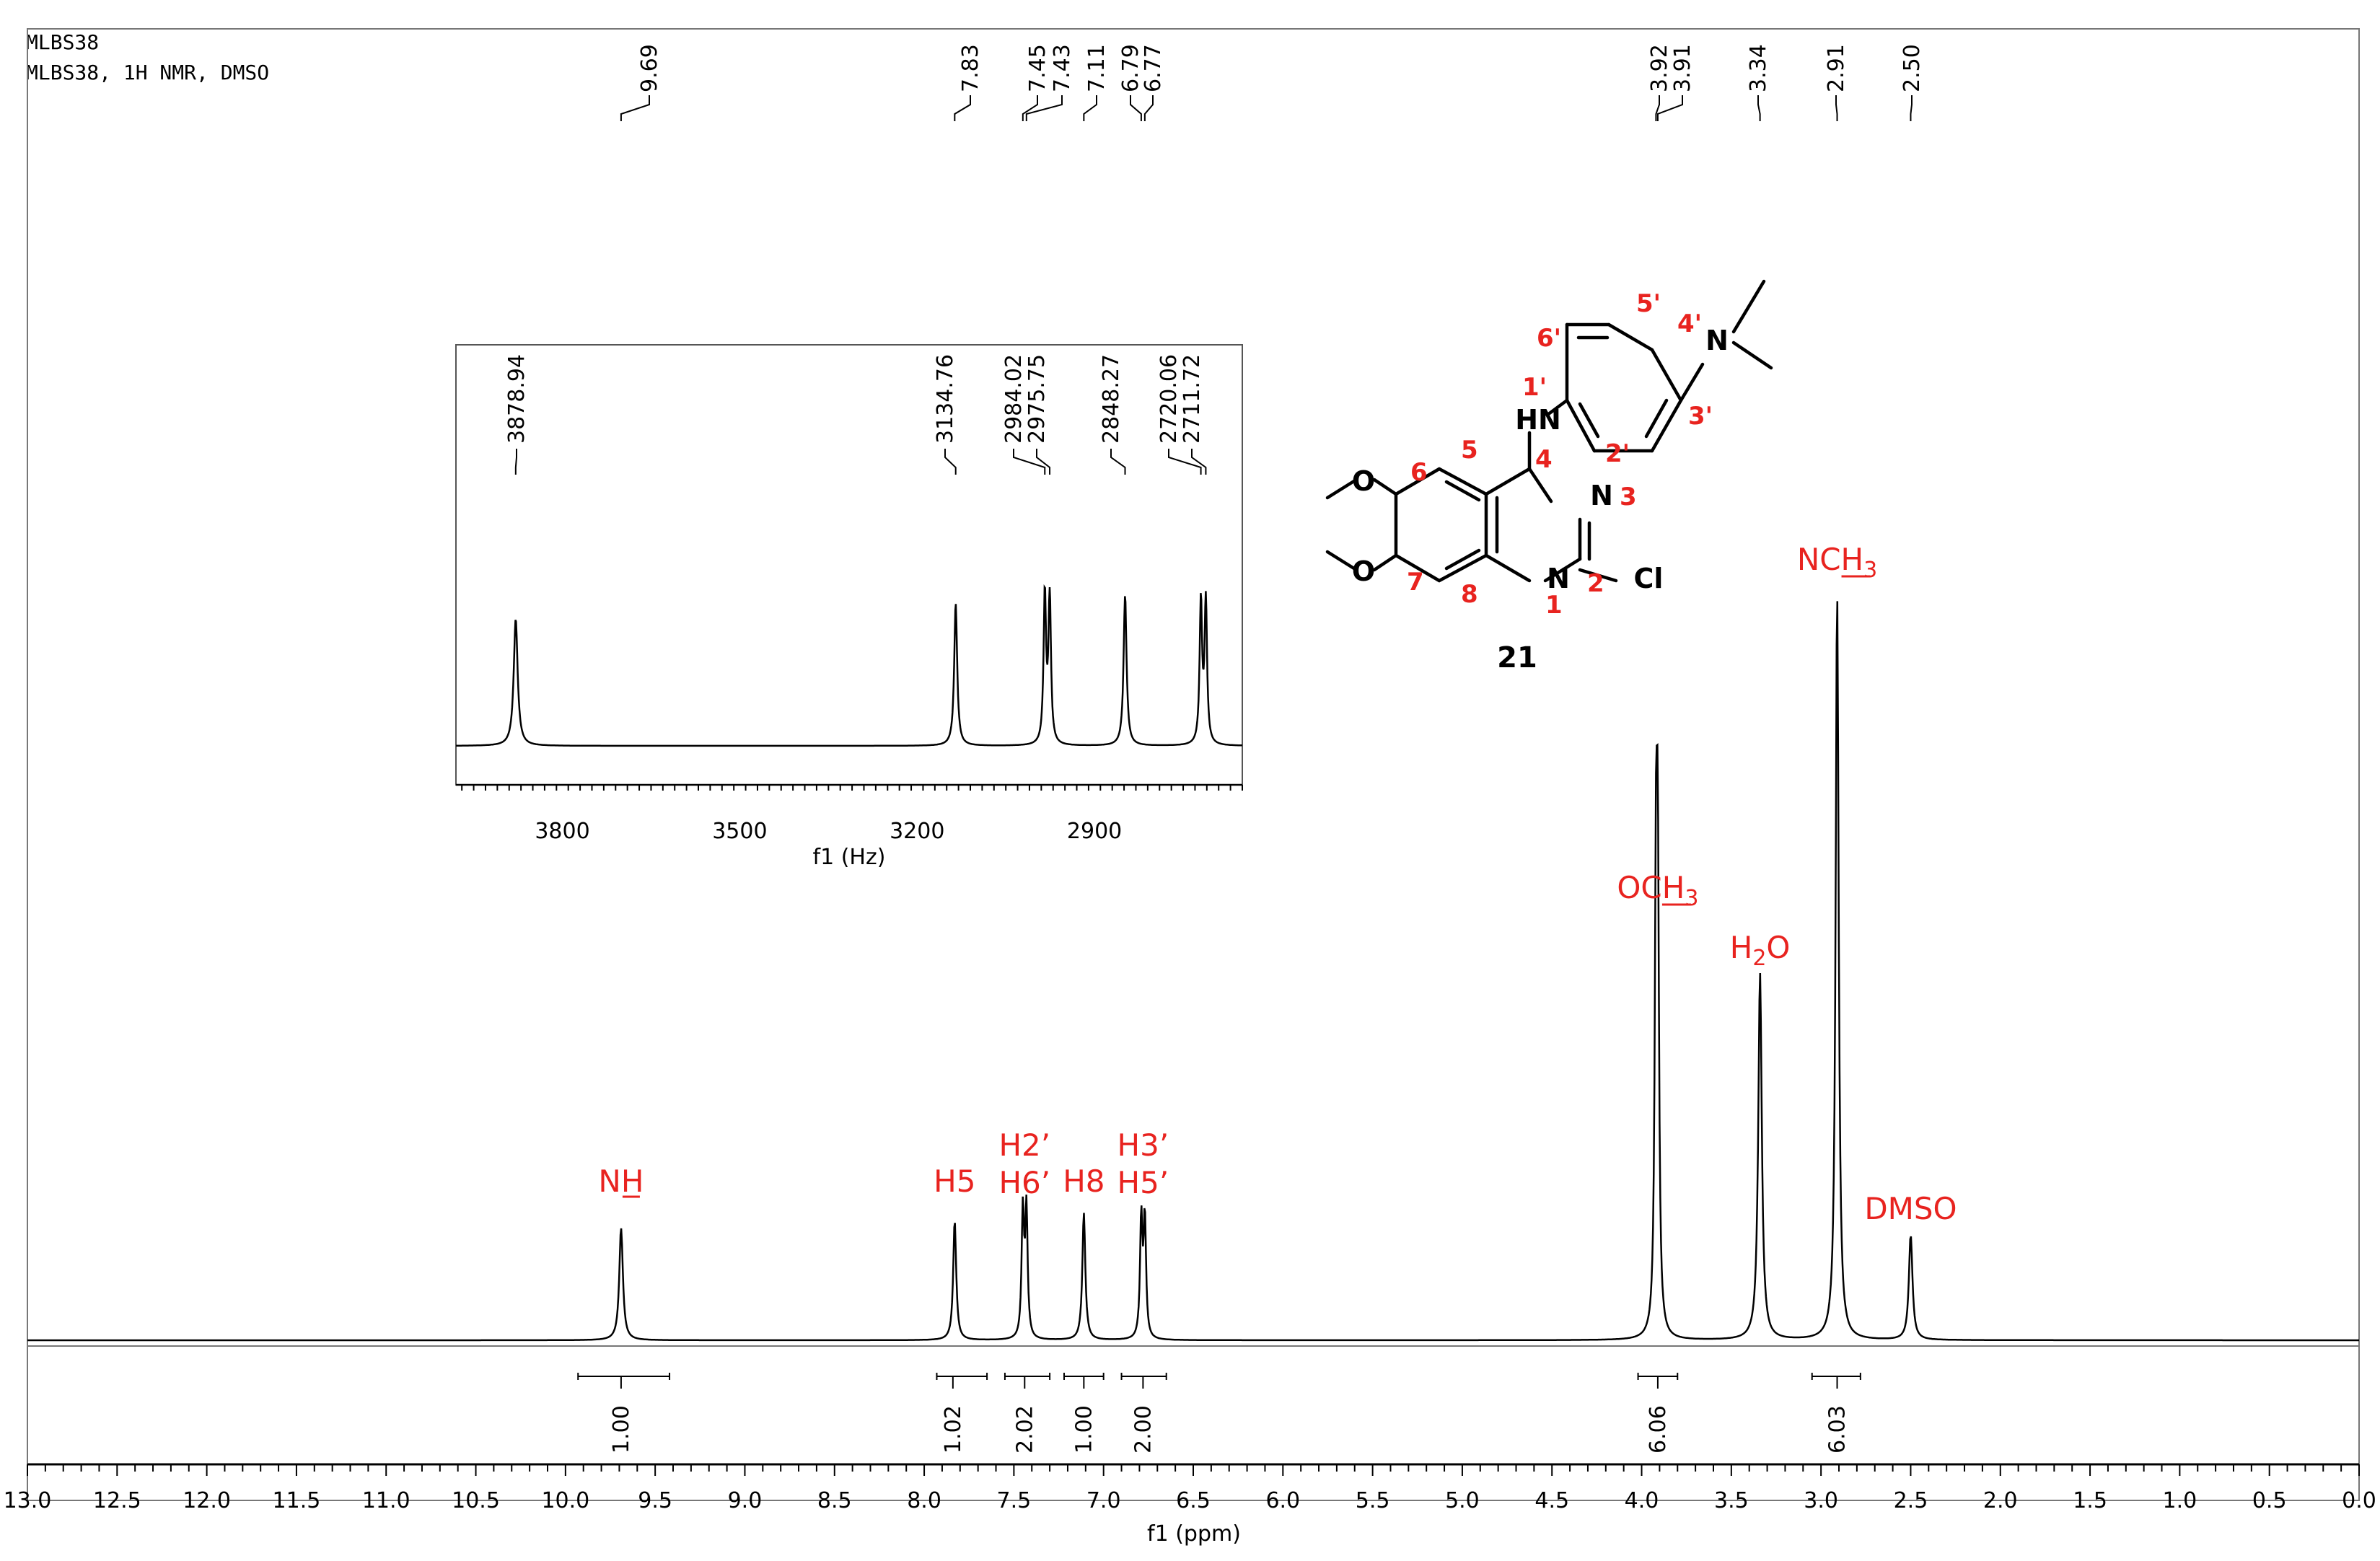  Describe the element at coordinates (1731, 1500) in the screenshot. I see `x-tick-label: 3.5` at that location.